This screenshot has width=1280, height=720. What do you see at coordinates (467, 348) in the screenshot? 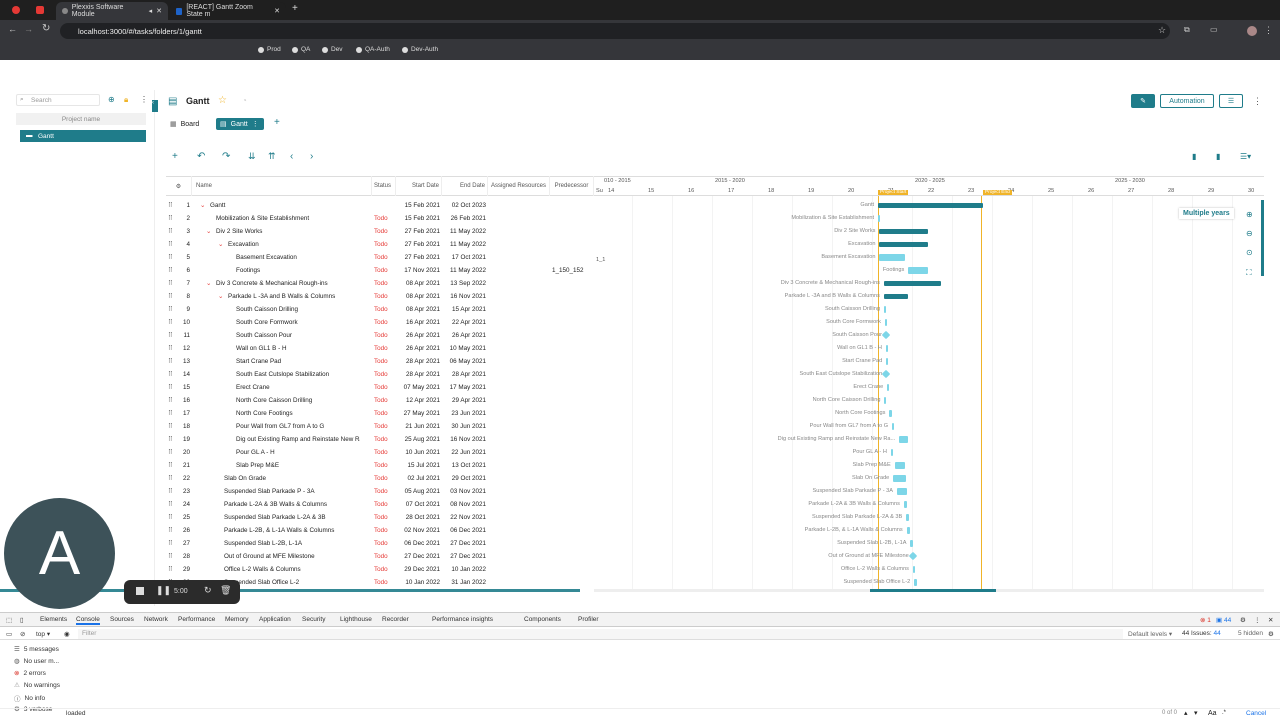
I see `end-date-cell: 10 May 2021` at bounding box center [467, 348].